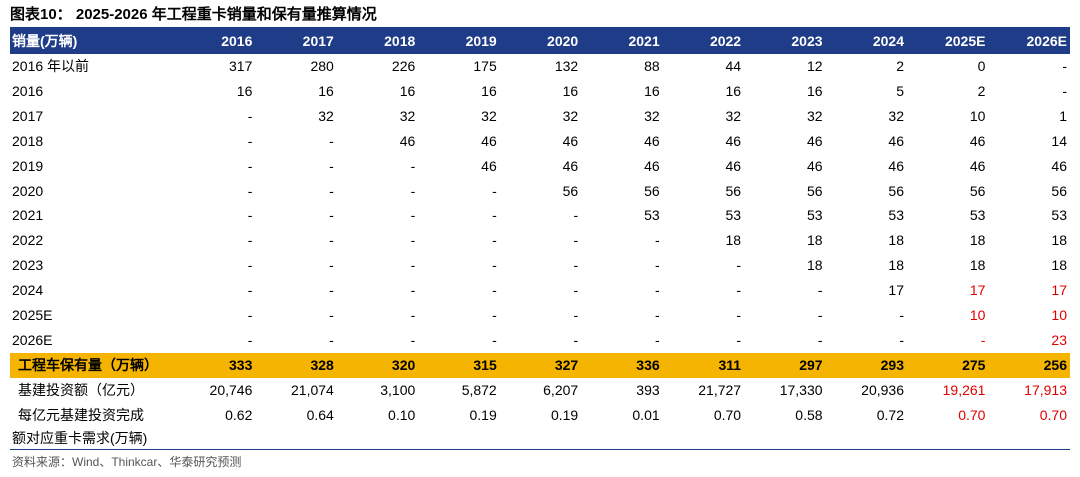  What do you see at coordinates (241, 66) in the screenshot?
I see `table-cell: 317` at bounding box center [241, 66].